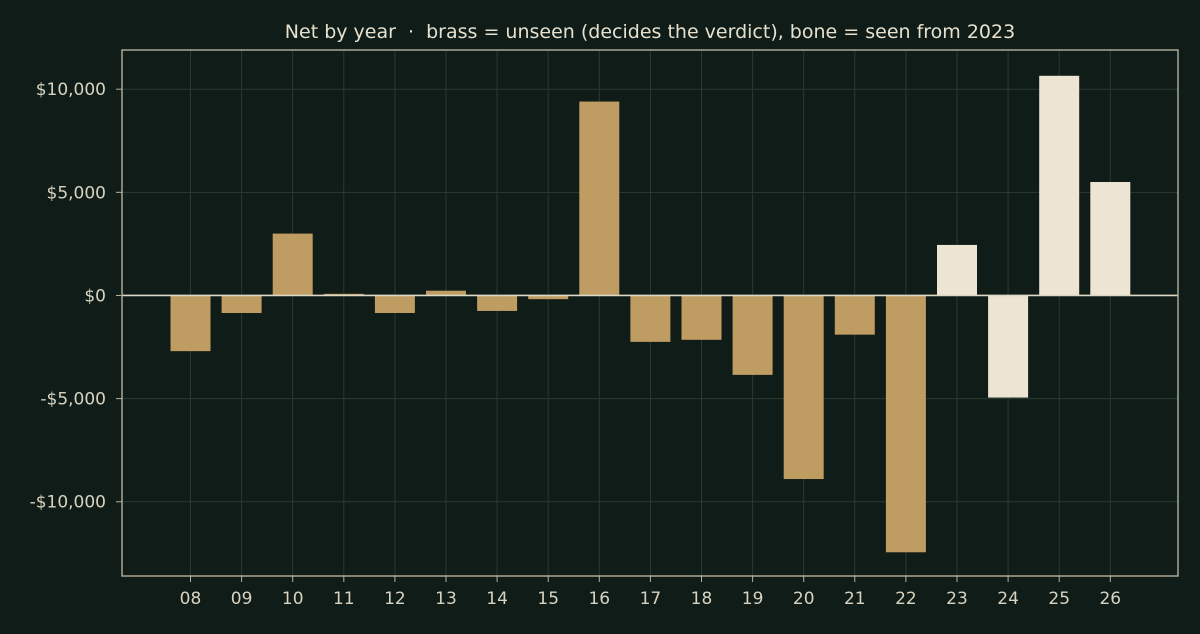 Image resolution: width=1200 pixels, height=634 pixels. Describe the element at coordinates (71, 90) in the screenshot. I see `y-tick-label: $10,000` at that location.